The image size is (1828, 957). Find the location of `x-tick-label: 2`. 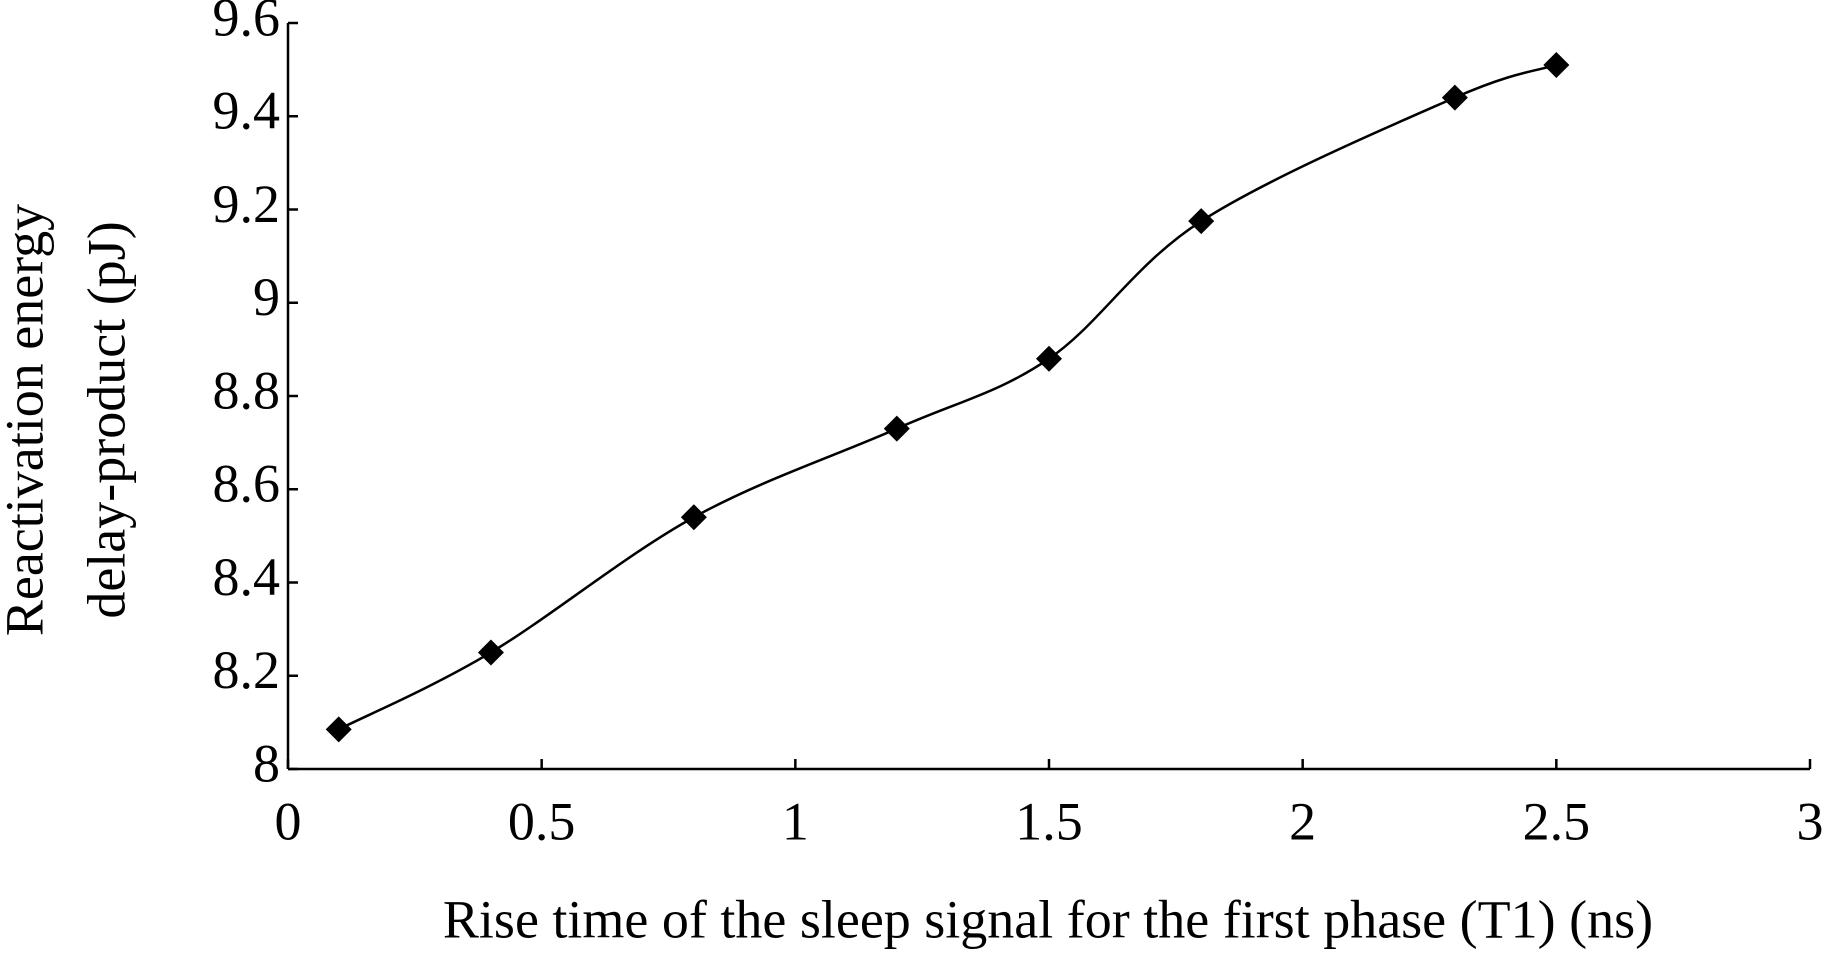

x-tick-label: 2 is located at coordinates (1302, 821).